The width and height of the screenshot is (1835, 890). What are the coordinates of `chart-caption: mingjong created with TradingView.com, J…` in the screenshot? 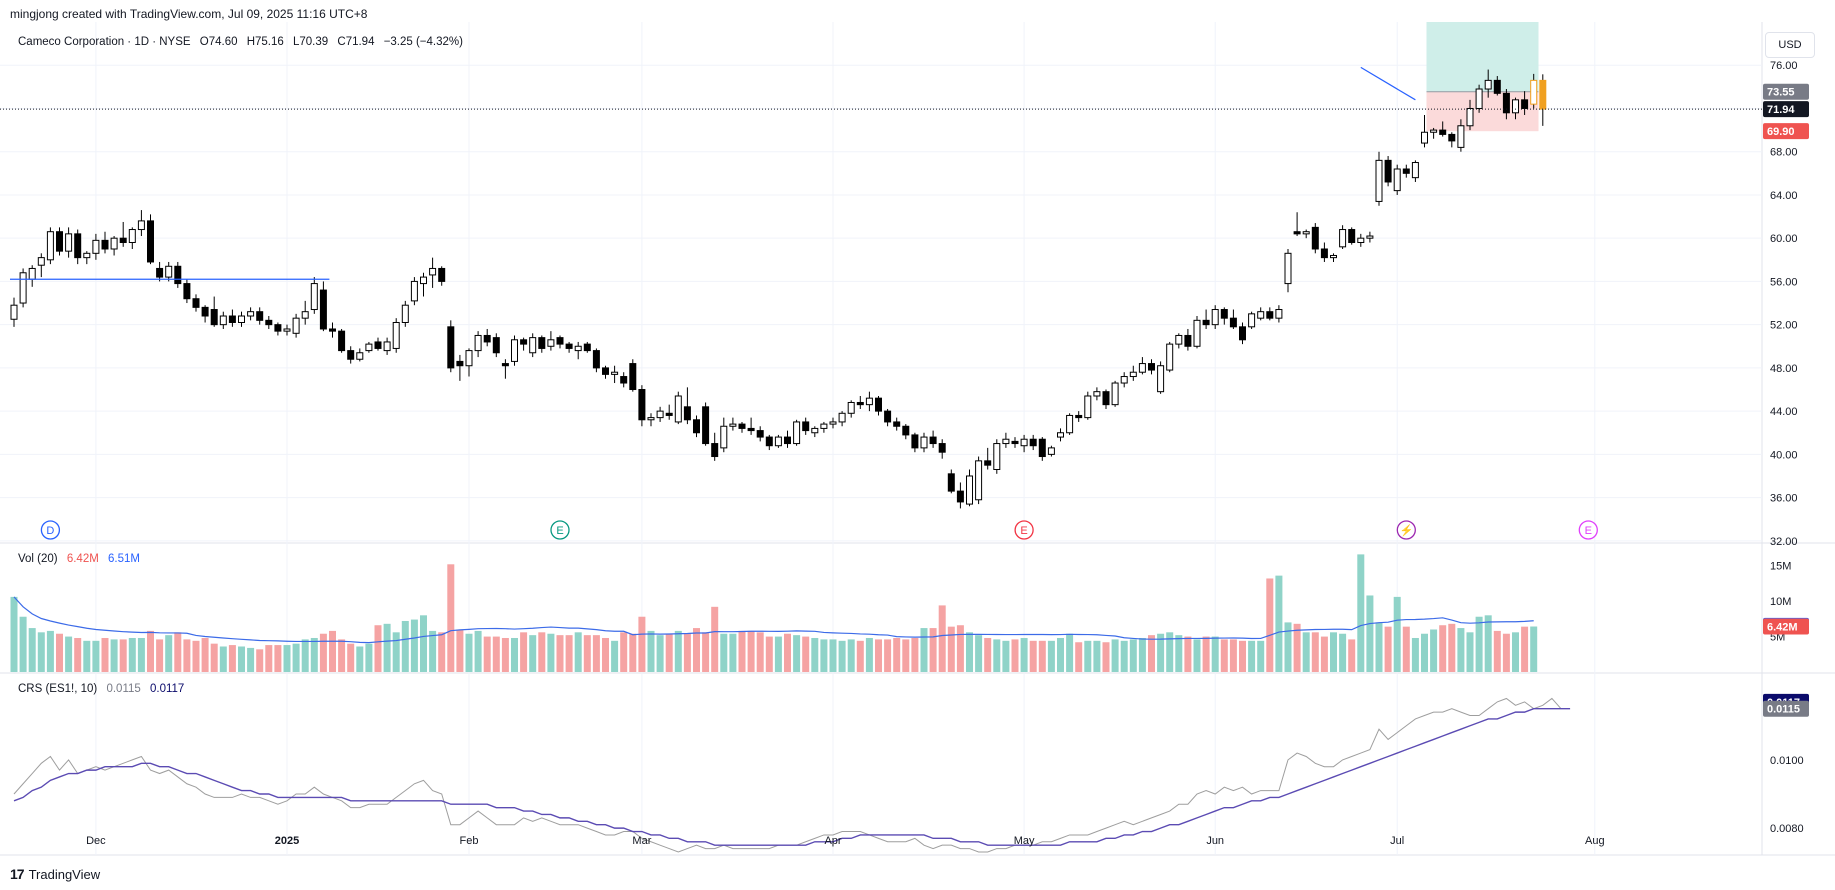 It's located at (189, 14).